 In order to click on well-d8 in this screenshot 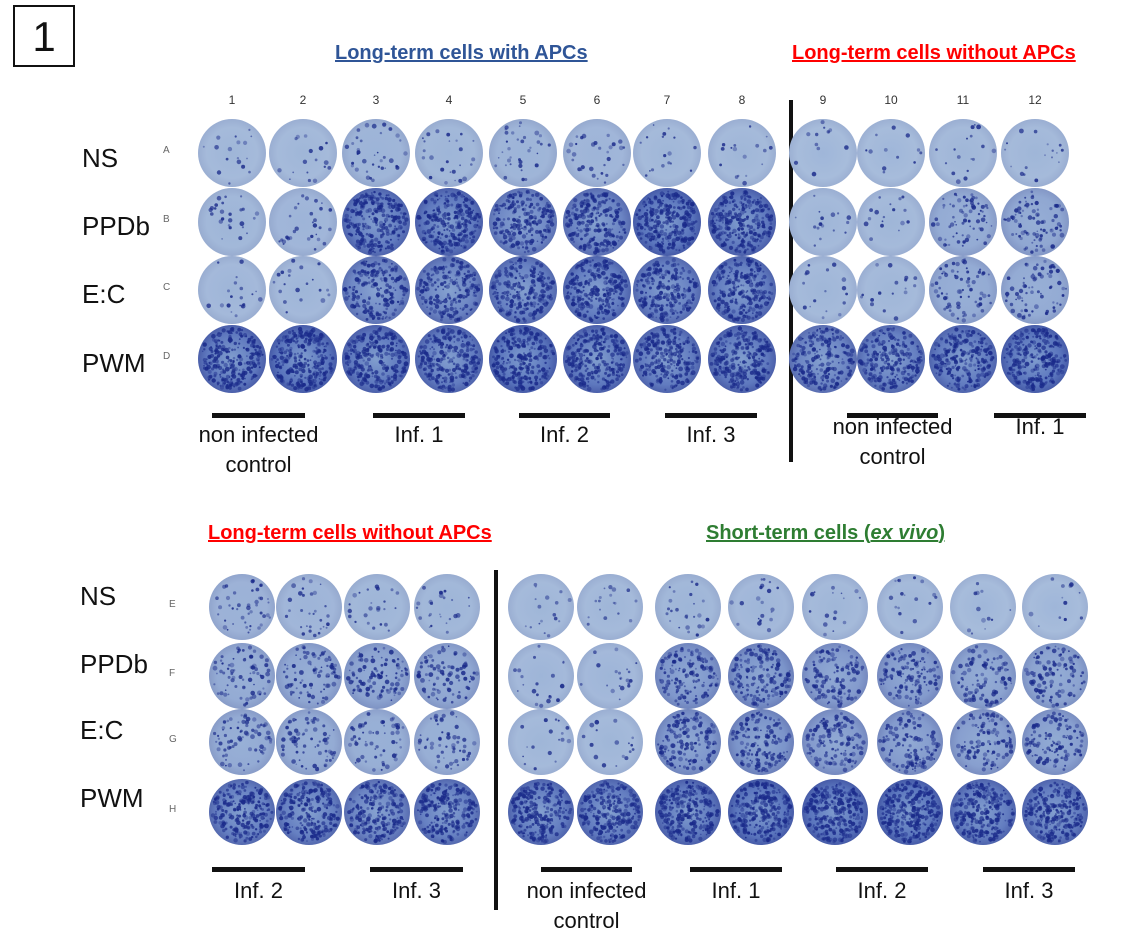, I will do `click(742, 359)`.